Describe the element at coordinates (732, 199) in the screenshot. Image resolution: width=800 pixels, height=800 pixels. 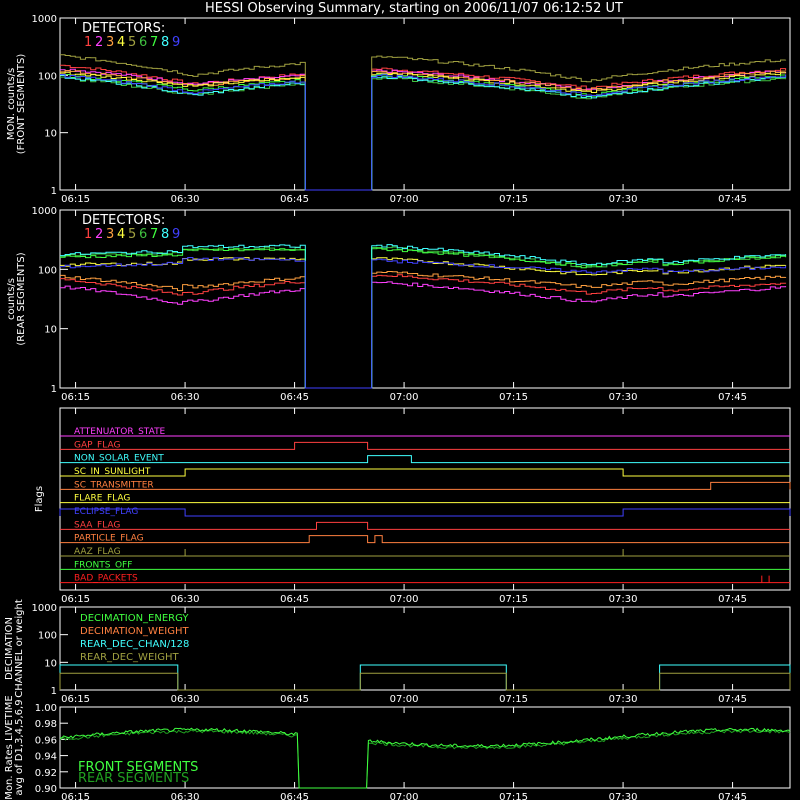
I see `front-xtick-label: 07:45` at that location.